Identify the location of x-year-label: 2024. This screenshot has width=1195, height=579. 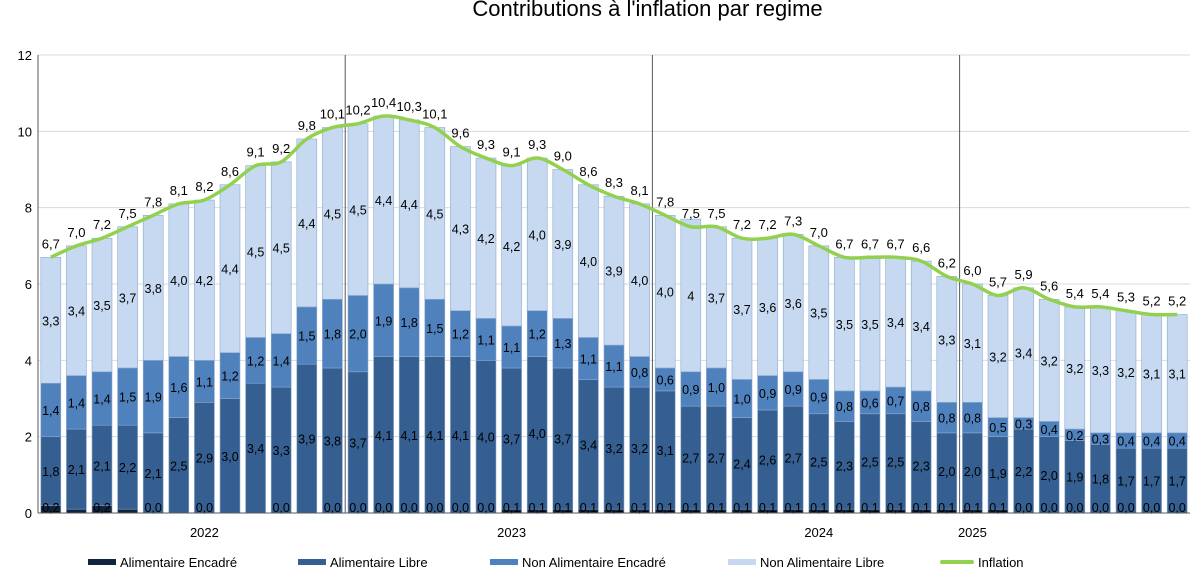
(818, 532).